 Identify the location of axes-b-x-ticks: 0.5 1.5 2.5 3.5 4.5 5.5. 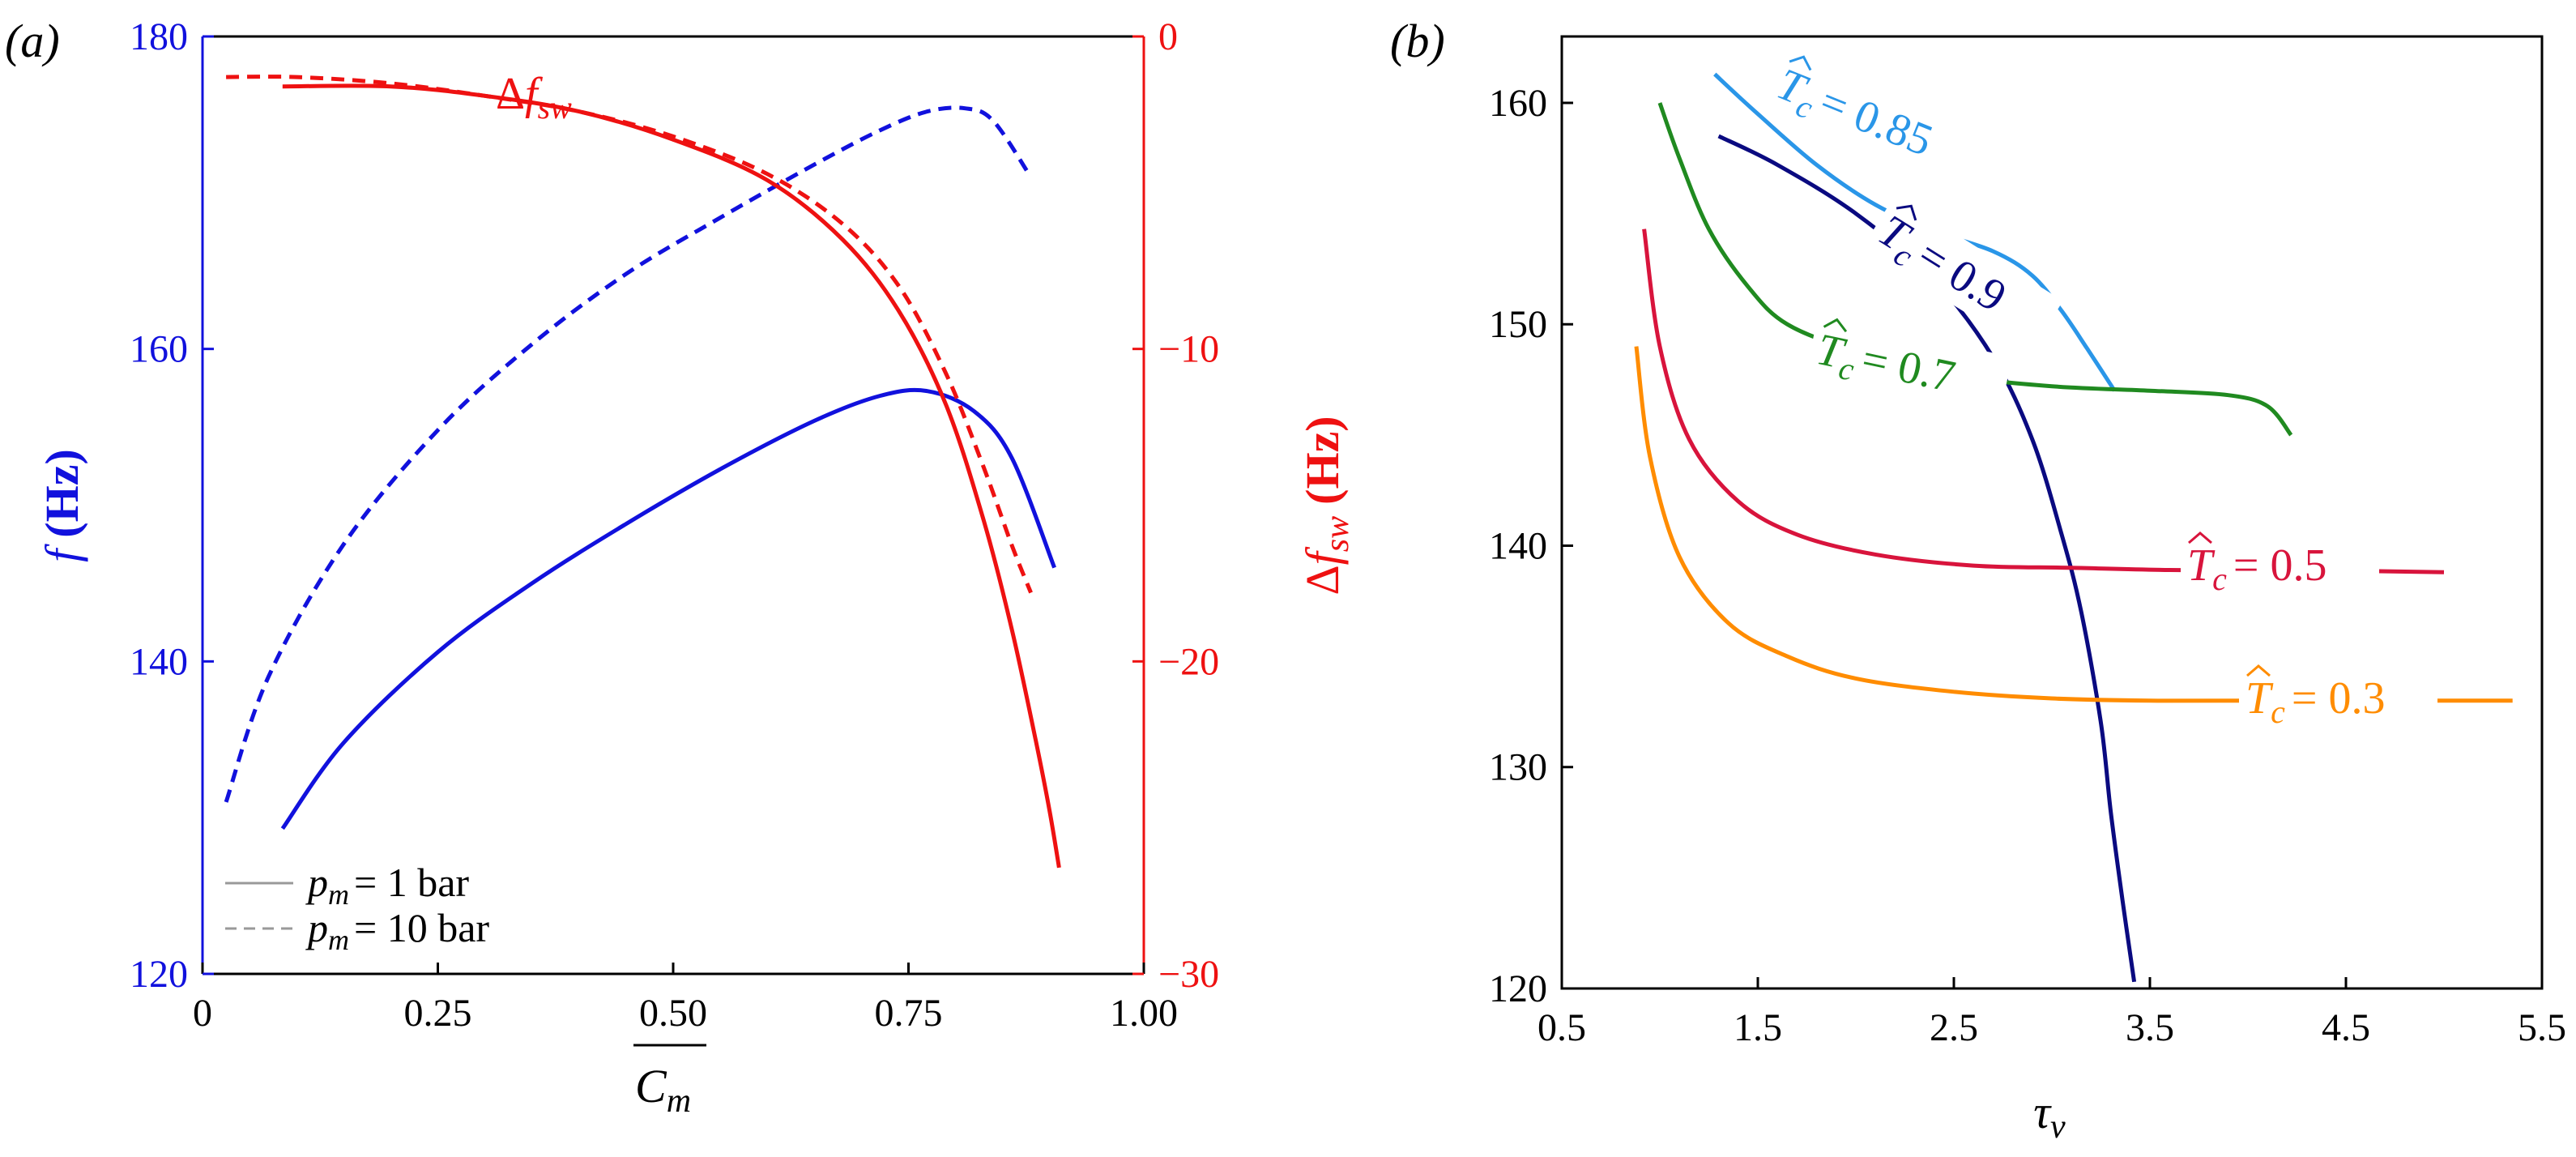
(2051, 1013).